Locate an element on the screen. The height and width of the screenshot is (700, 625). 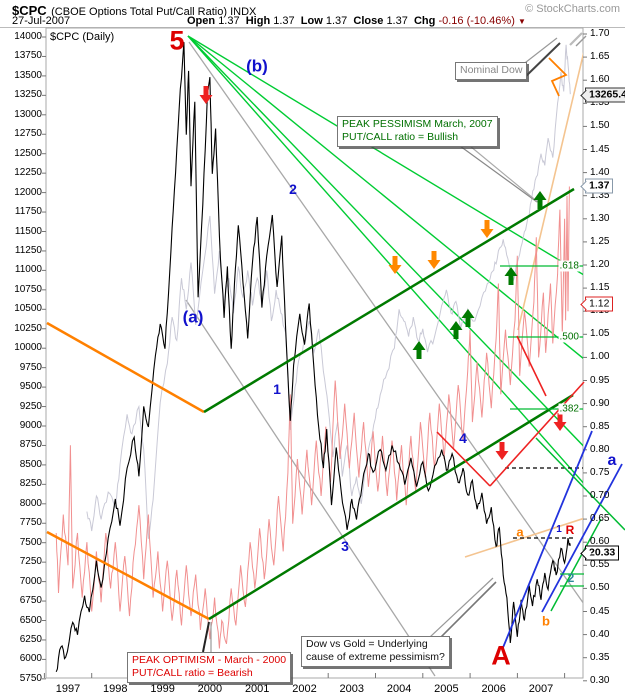
left-axis-tick-label: 6250 is located at coordinates (30, 639).